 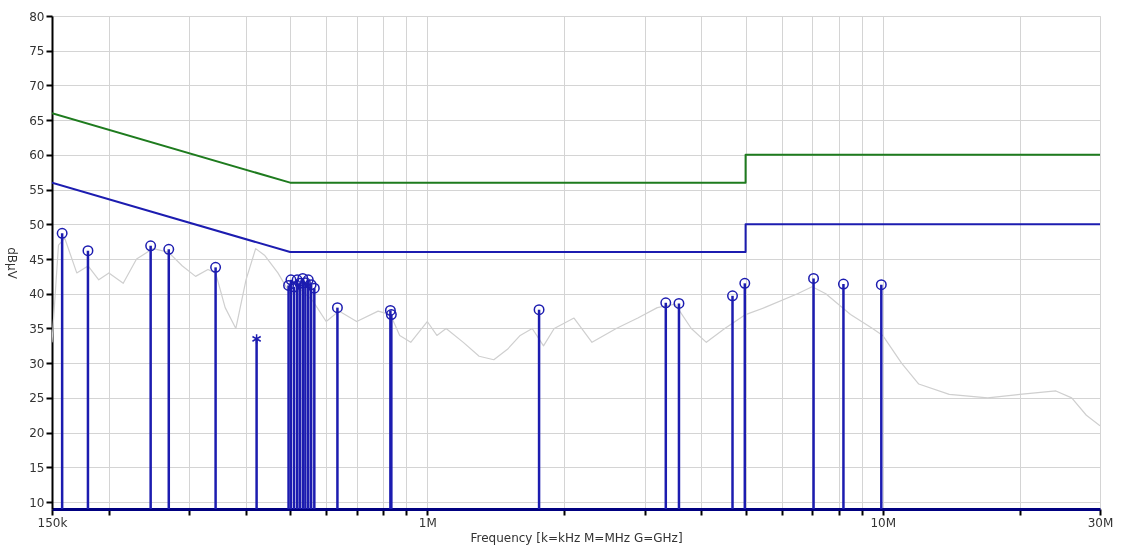 I want to click on x-axis-title: Frequency [k=kHz M=MHz G=GHz], so click(x=576, y=537).